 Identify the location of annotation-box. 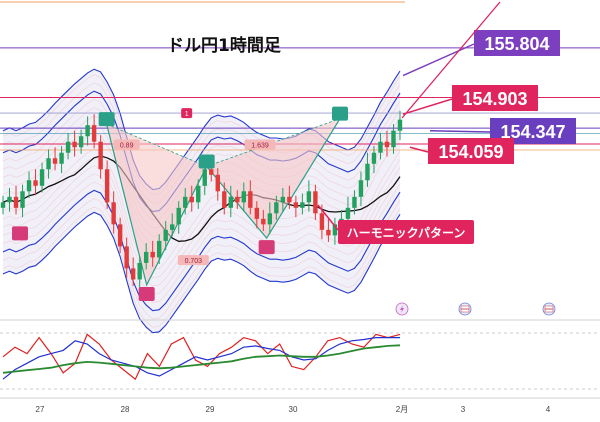
(406, 232).